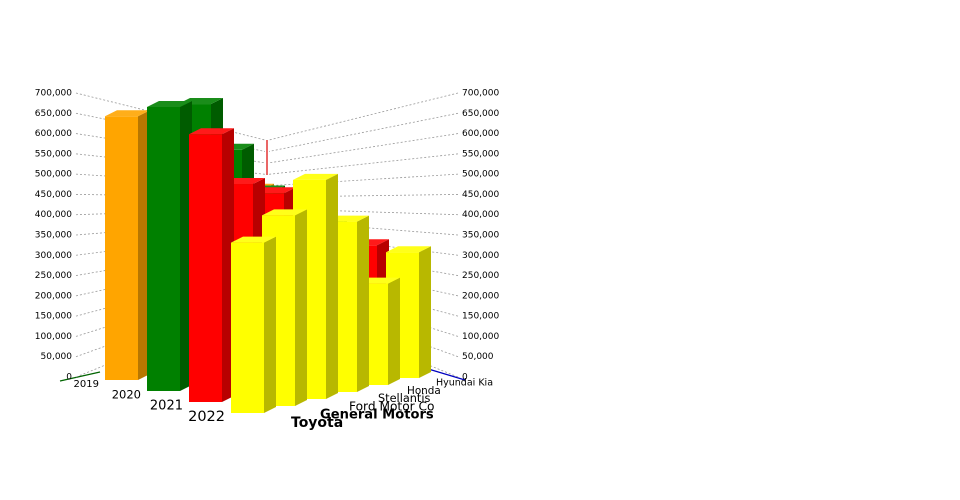  Describe the element at coordinates (80, 376) in the screenshot. I see `year-axis-line` at that location.